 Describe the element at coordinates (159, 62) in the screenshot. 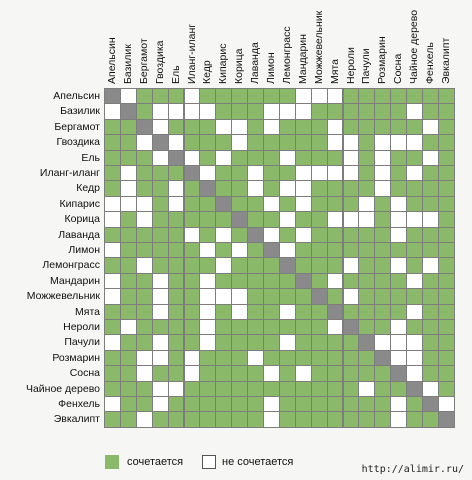

I see `column-label: Гвоздика` at that location.